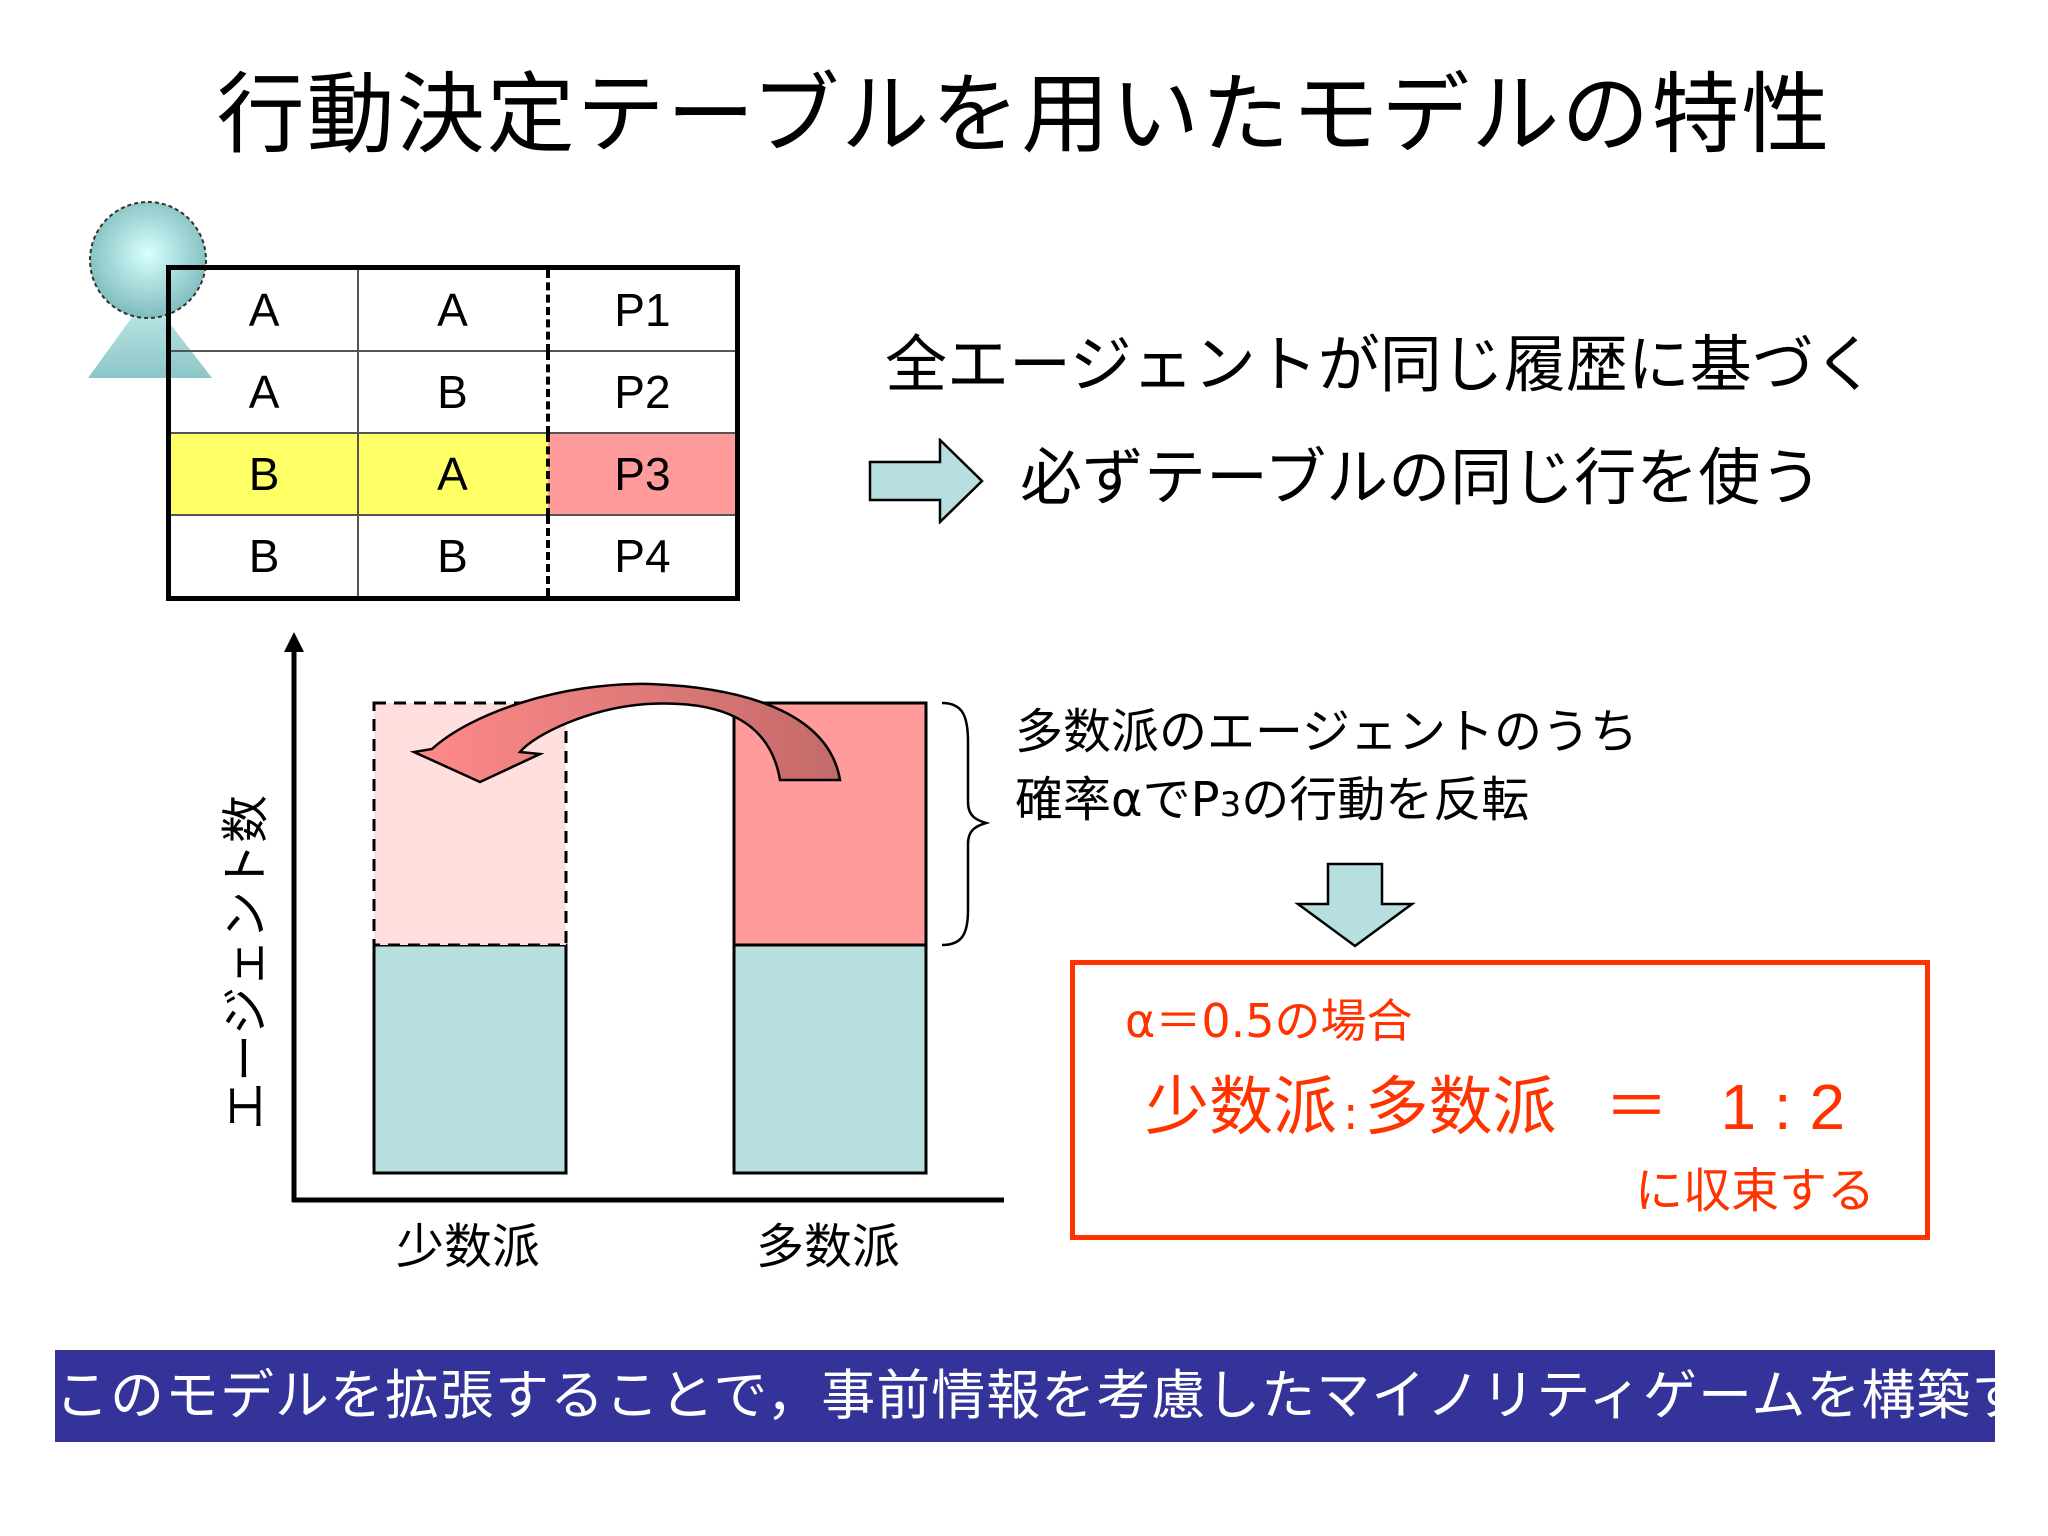  Describe the element at coordinates (1495, 1108) in the screenshot. I see `result-ratio: 少数派:多数派＝ 1 : 2` at that location.